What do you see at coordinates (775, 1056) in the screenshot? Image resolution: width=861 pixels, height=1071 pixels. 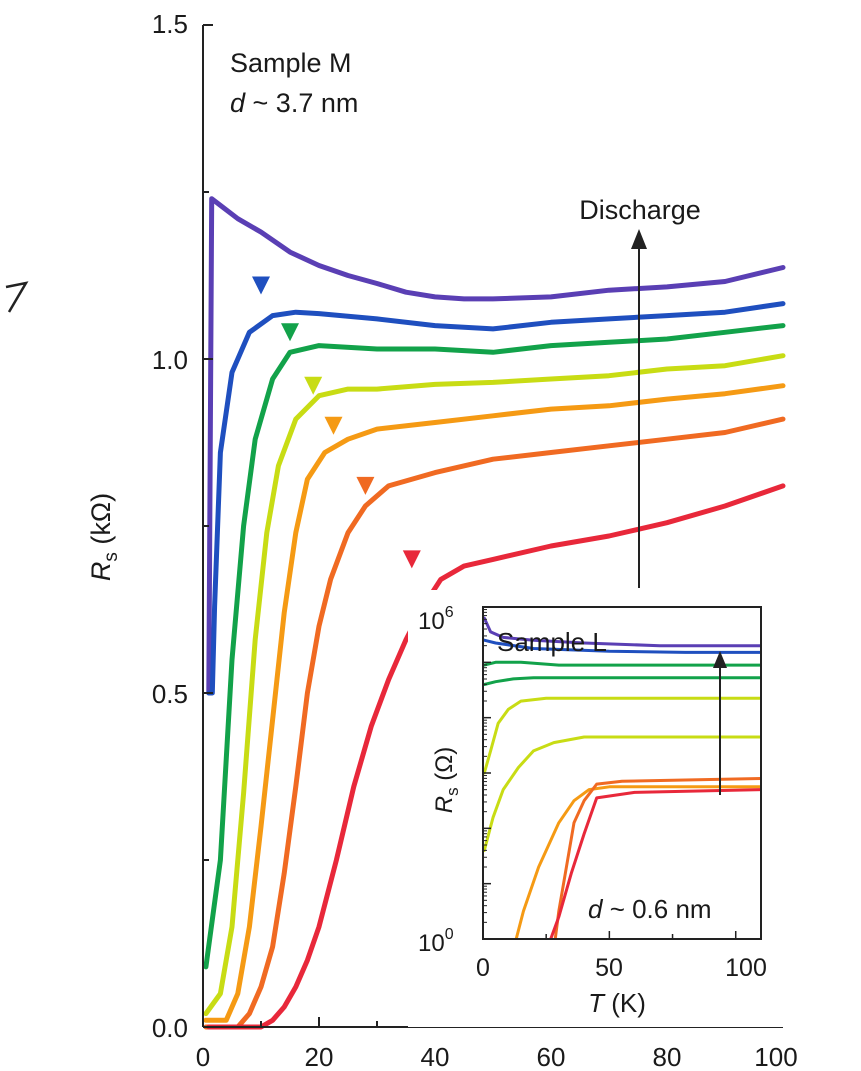 I see `x-tick-label: 100` at bounding box center [775, 1056].